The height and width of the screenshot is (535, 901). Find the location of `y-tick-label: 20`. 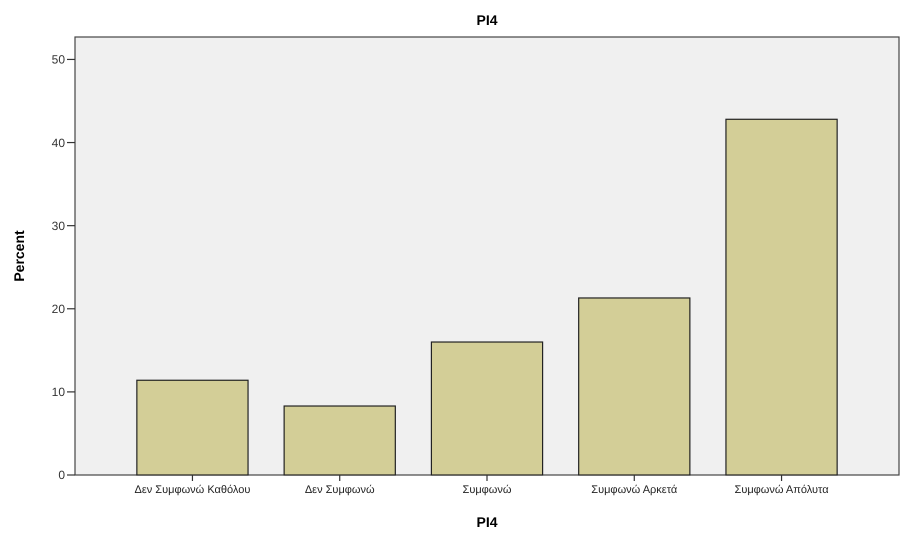

y-tick-label: 20 is located at coordinates (59, 309).